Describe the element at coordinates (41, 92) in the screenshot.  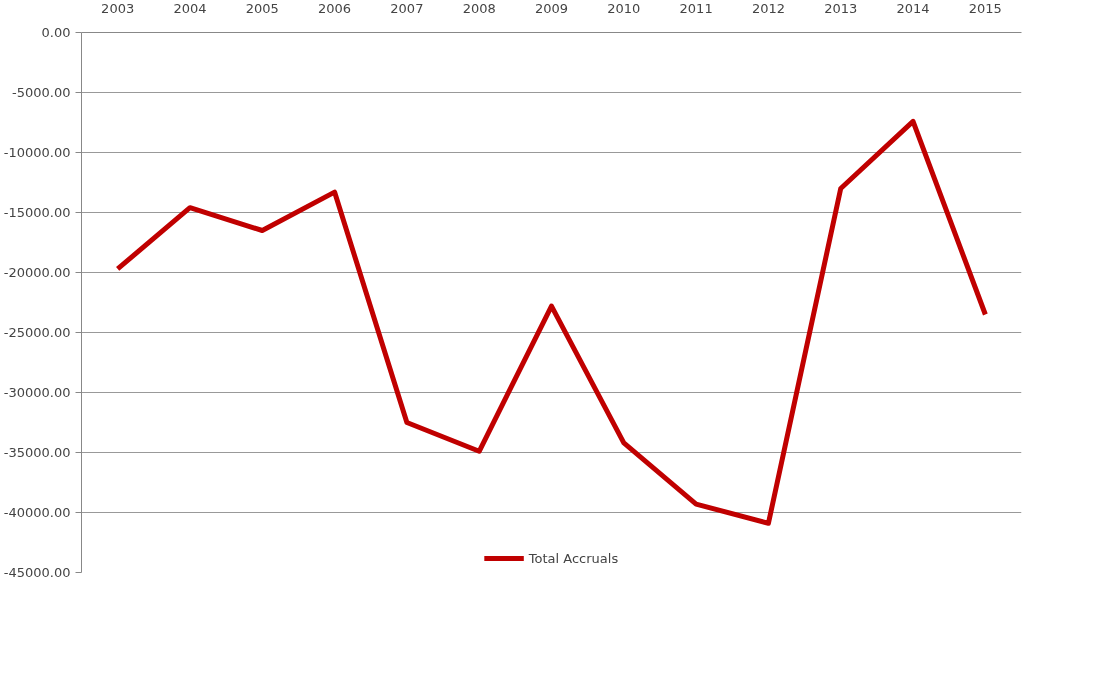
I see `y-tick-label: -5000.00` at that location.